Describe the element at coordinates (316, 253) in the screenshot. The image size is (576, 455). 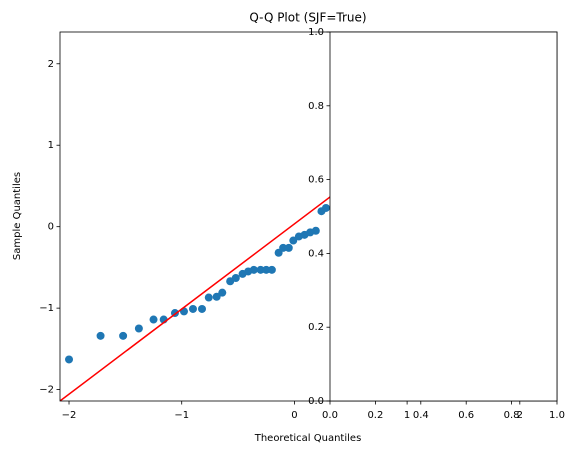
I see `y-tick-label: 0.4` at that location.